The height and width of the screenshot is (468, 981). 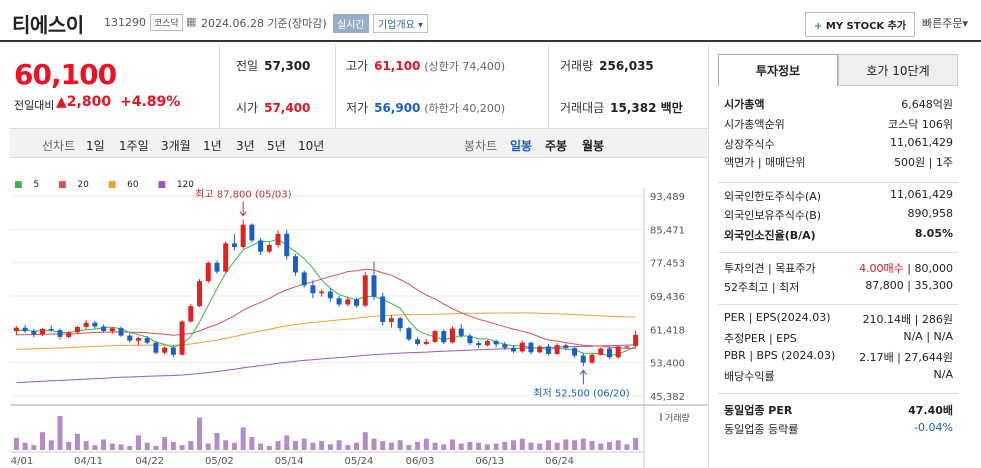 I want to click on prev-close: 전일 57,300, so click(x=273, y=65).